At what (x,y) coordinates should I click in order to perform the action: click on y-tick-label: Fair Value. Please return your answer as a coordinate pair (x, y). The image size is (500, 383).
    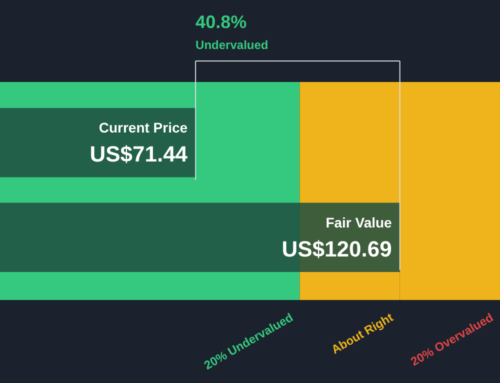
    Looking at the image, I should click on (359, 222).